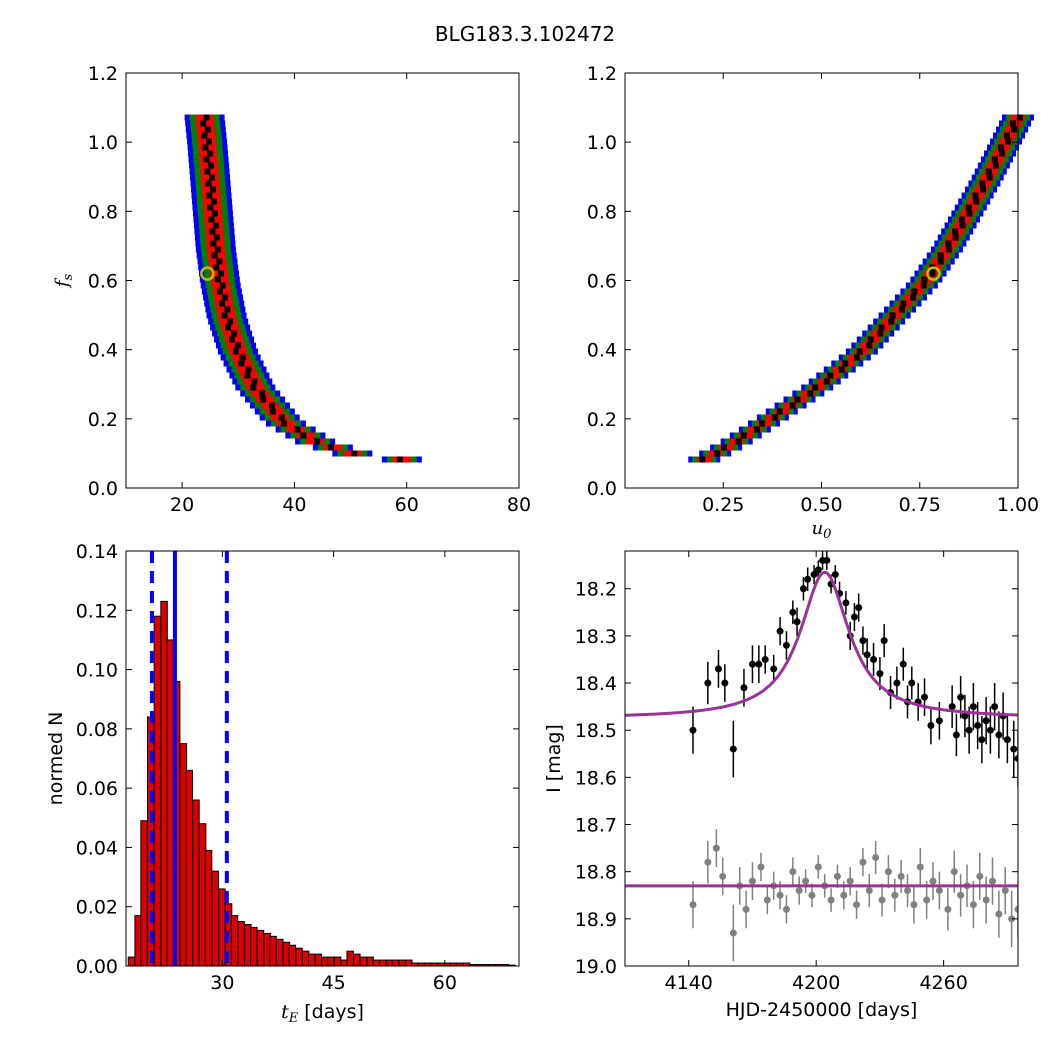 The height and width of the screenshot is (1050, 1050). Describe the element at coordinates (596, 920) in the screenshot. I see `y-tick-label: 18.9` at that location.